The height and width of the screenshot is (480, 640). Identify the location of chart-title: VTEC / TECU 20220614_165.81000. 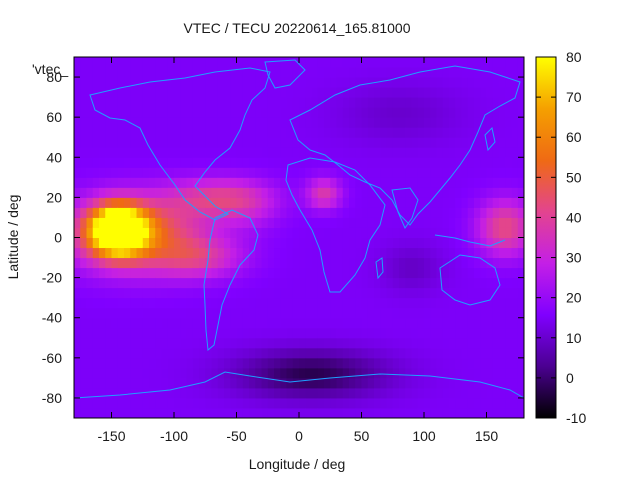
(296, 28).